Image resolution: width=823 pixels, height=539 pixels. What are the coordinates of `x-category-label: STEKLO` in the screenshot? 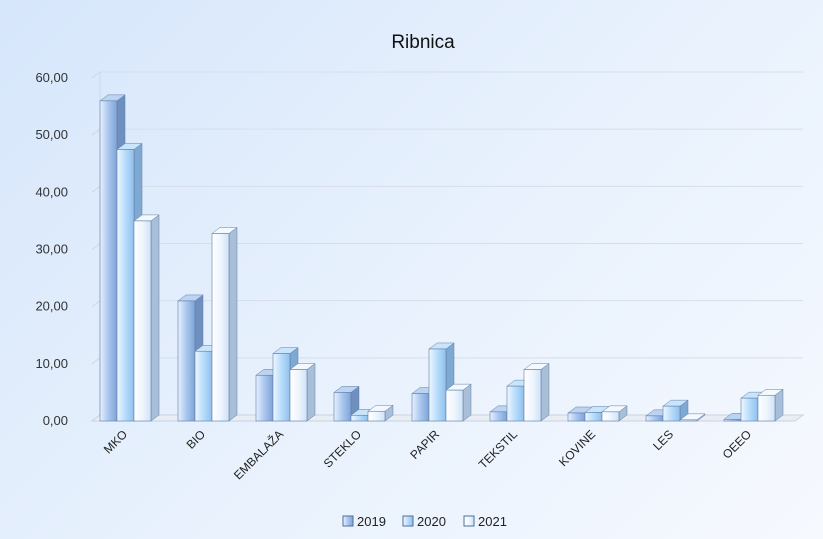 It's located at (342, 448).